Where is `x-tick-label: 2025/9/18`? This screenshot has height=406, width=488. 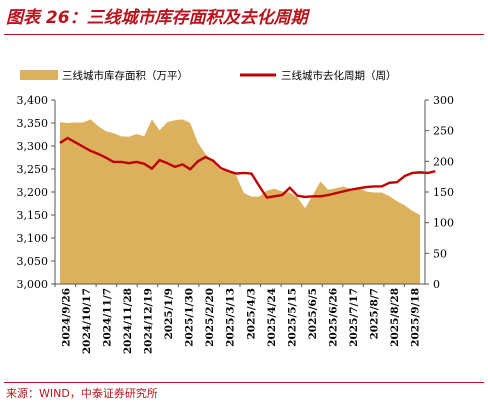
x-tick-label: 2025/9/18 is located at coordinates (416, 317).